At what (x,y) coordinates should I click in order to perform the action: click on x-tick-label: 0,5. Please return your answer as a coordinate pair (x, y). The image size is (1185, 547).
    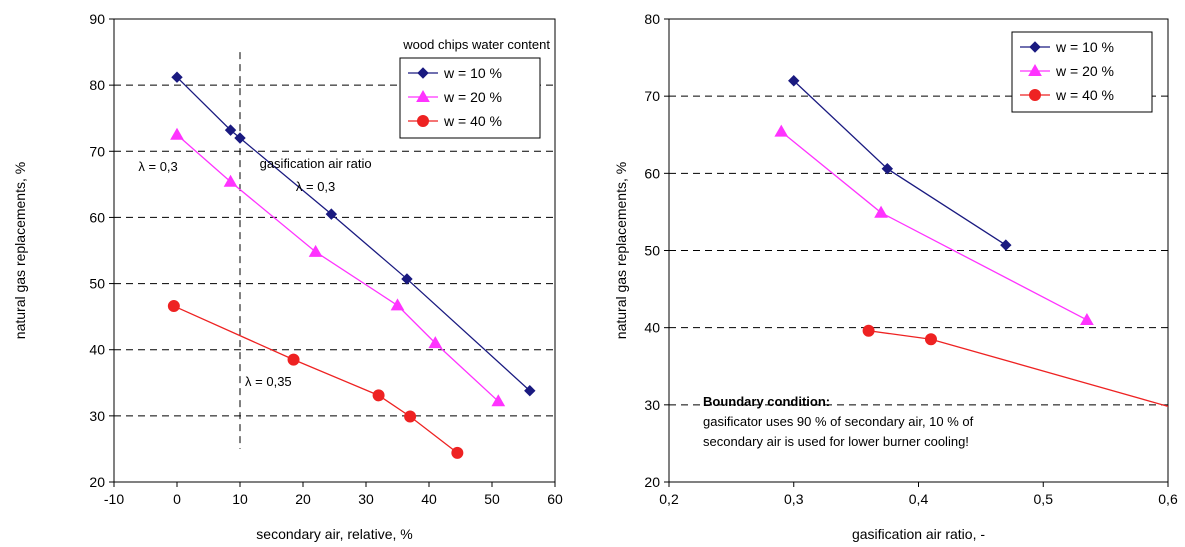
    Looking at the image, I should click on (1044, 499).